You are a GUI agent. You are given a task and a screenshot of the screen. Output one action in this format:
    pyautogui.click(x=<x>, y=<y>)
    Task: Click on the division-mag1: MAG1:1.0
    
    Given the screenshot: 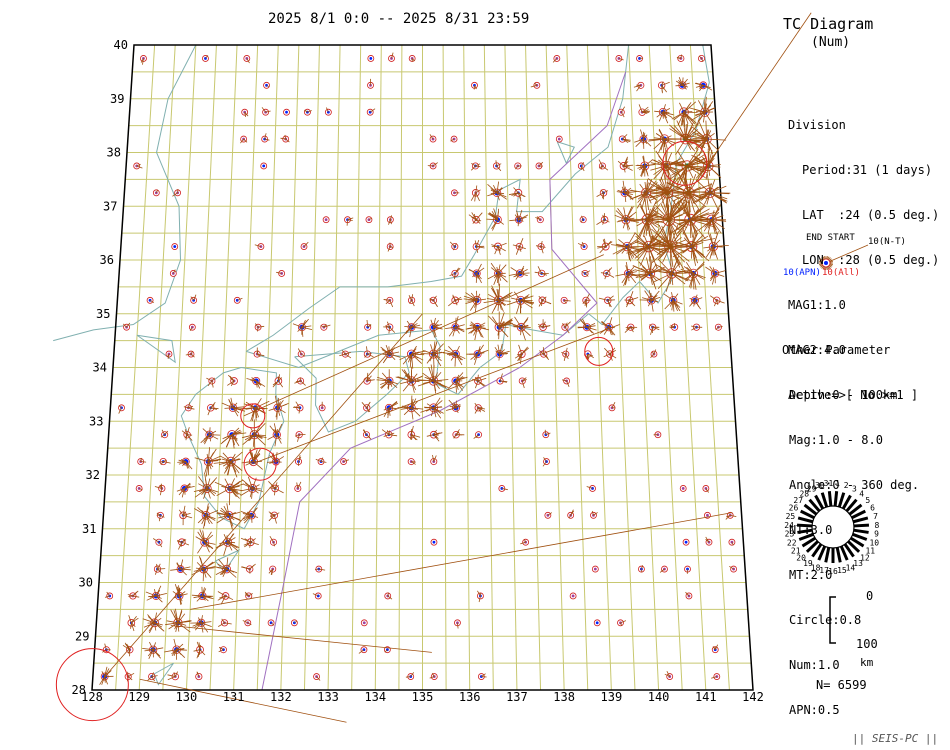 What is the action you would take?
    pyautogui.click(x=817, y=305)
    